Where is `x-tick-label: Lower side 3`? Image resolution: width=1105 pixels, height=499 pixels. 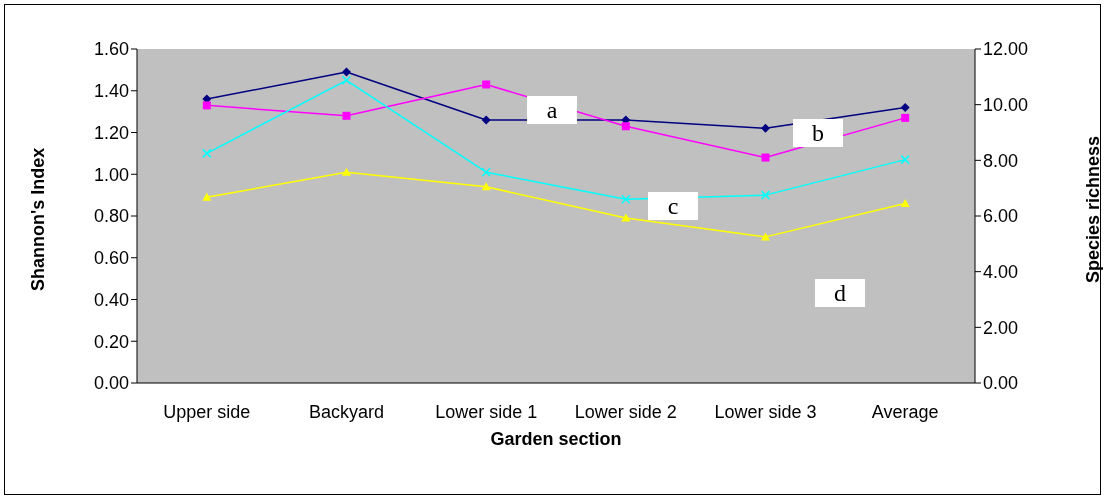 x-tick-label: Lower side 3 is located at coordinates (765, 411).